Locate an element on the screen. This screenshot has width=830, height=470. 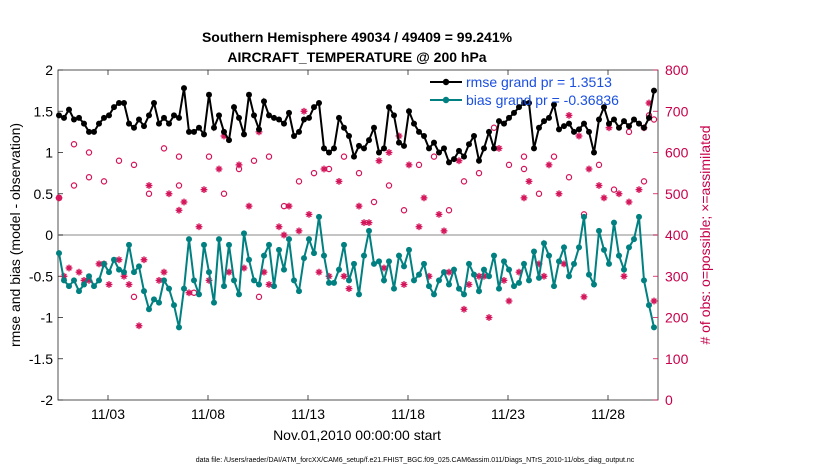
y-tick-label-right: 100 is located at coordinates (677, 359).